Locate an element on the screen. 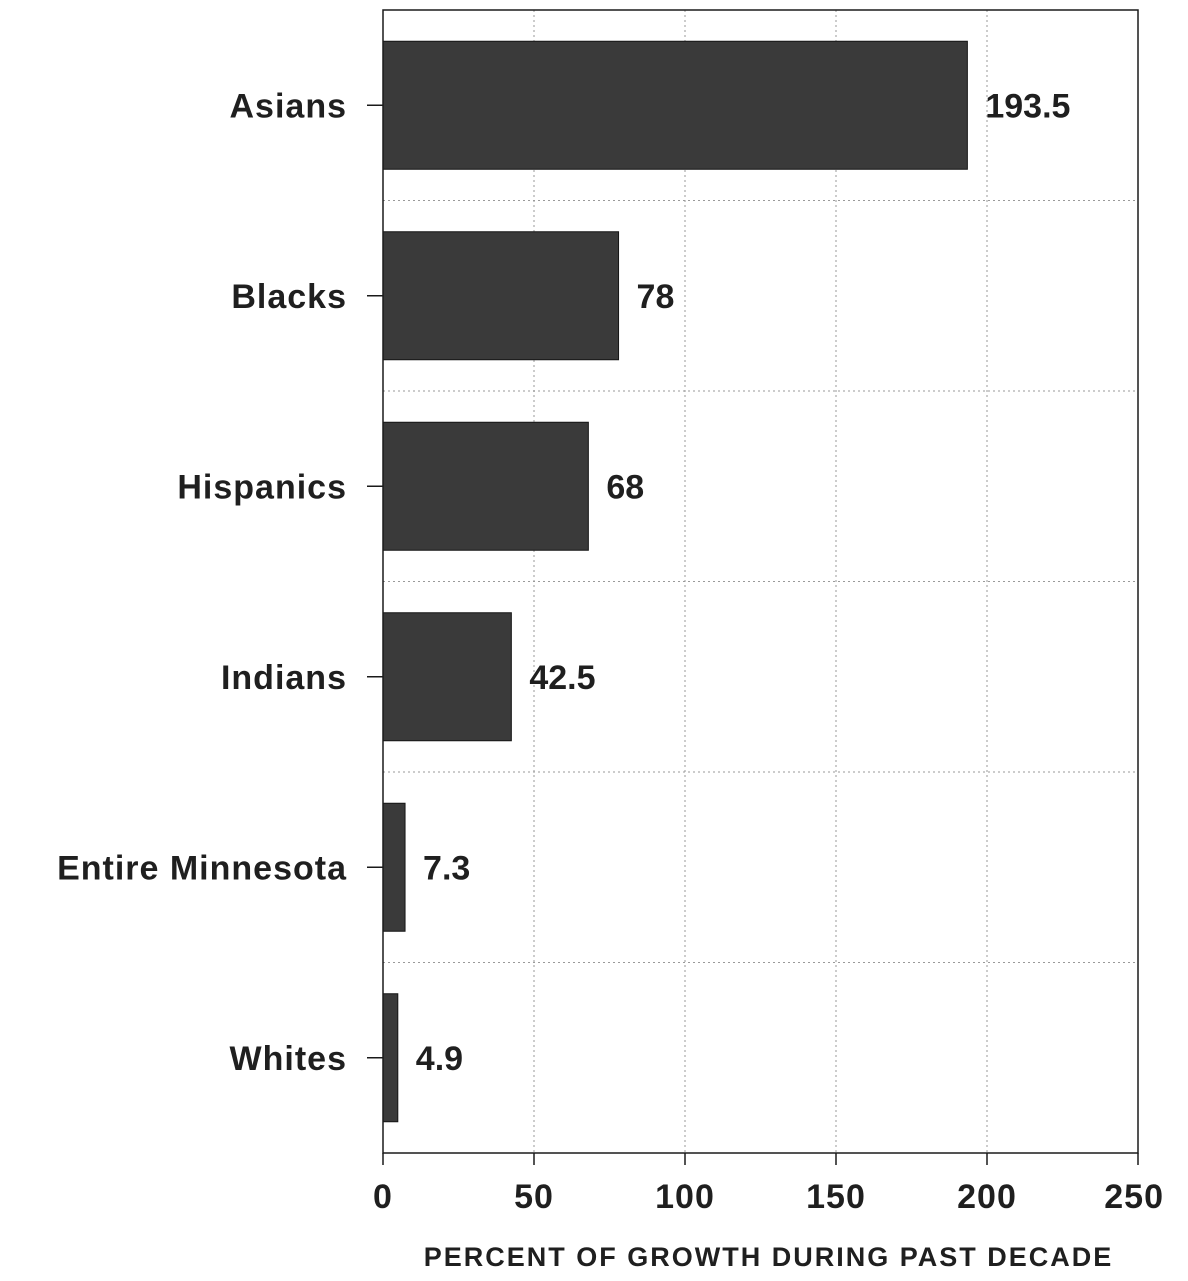 This screenshot has height=1281, width=1188. category-label: Entire Minnesota is located at coordinates (202, 868).